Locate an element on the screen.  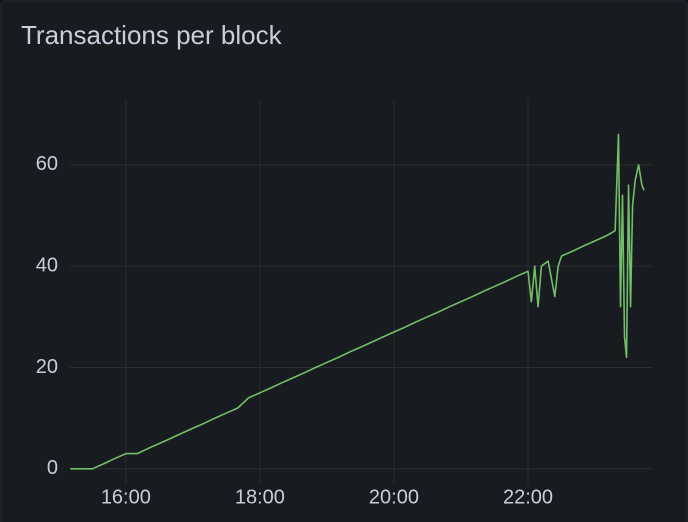
y-tick-label: 0 is located at coordinates (52, 468).